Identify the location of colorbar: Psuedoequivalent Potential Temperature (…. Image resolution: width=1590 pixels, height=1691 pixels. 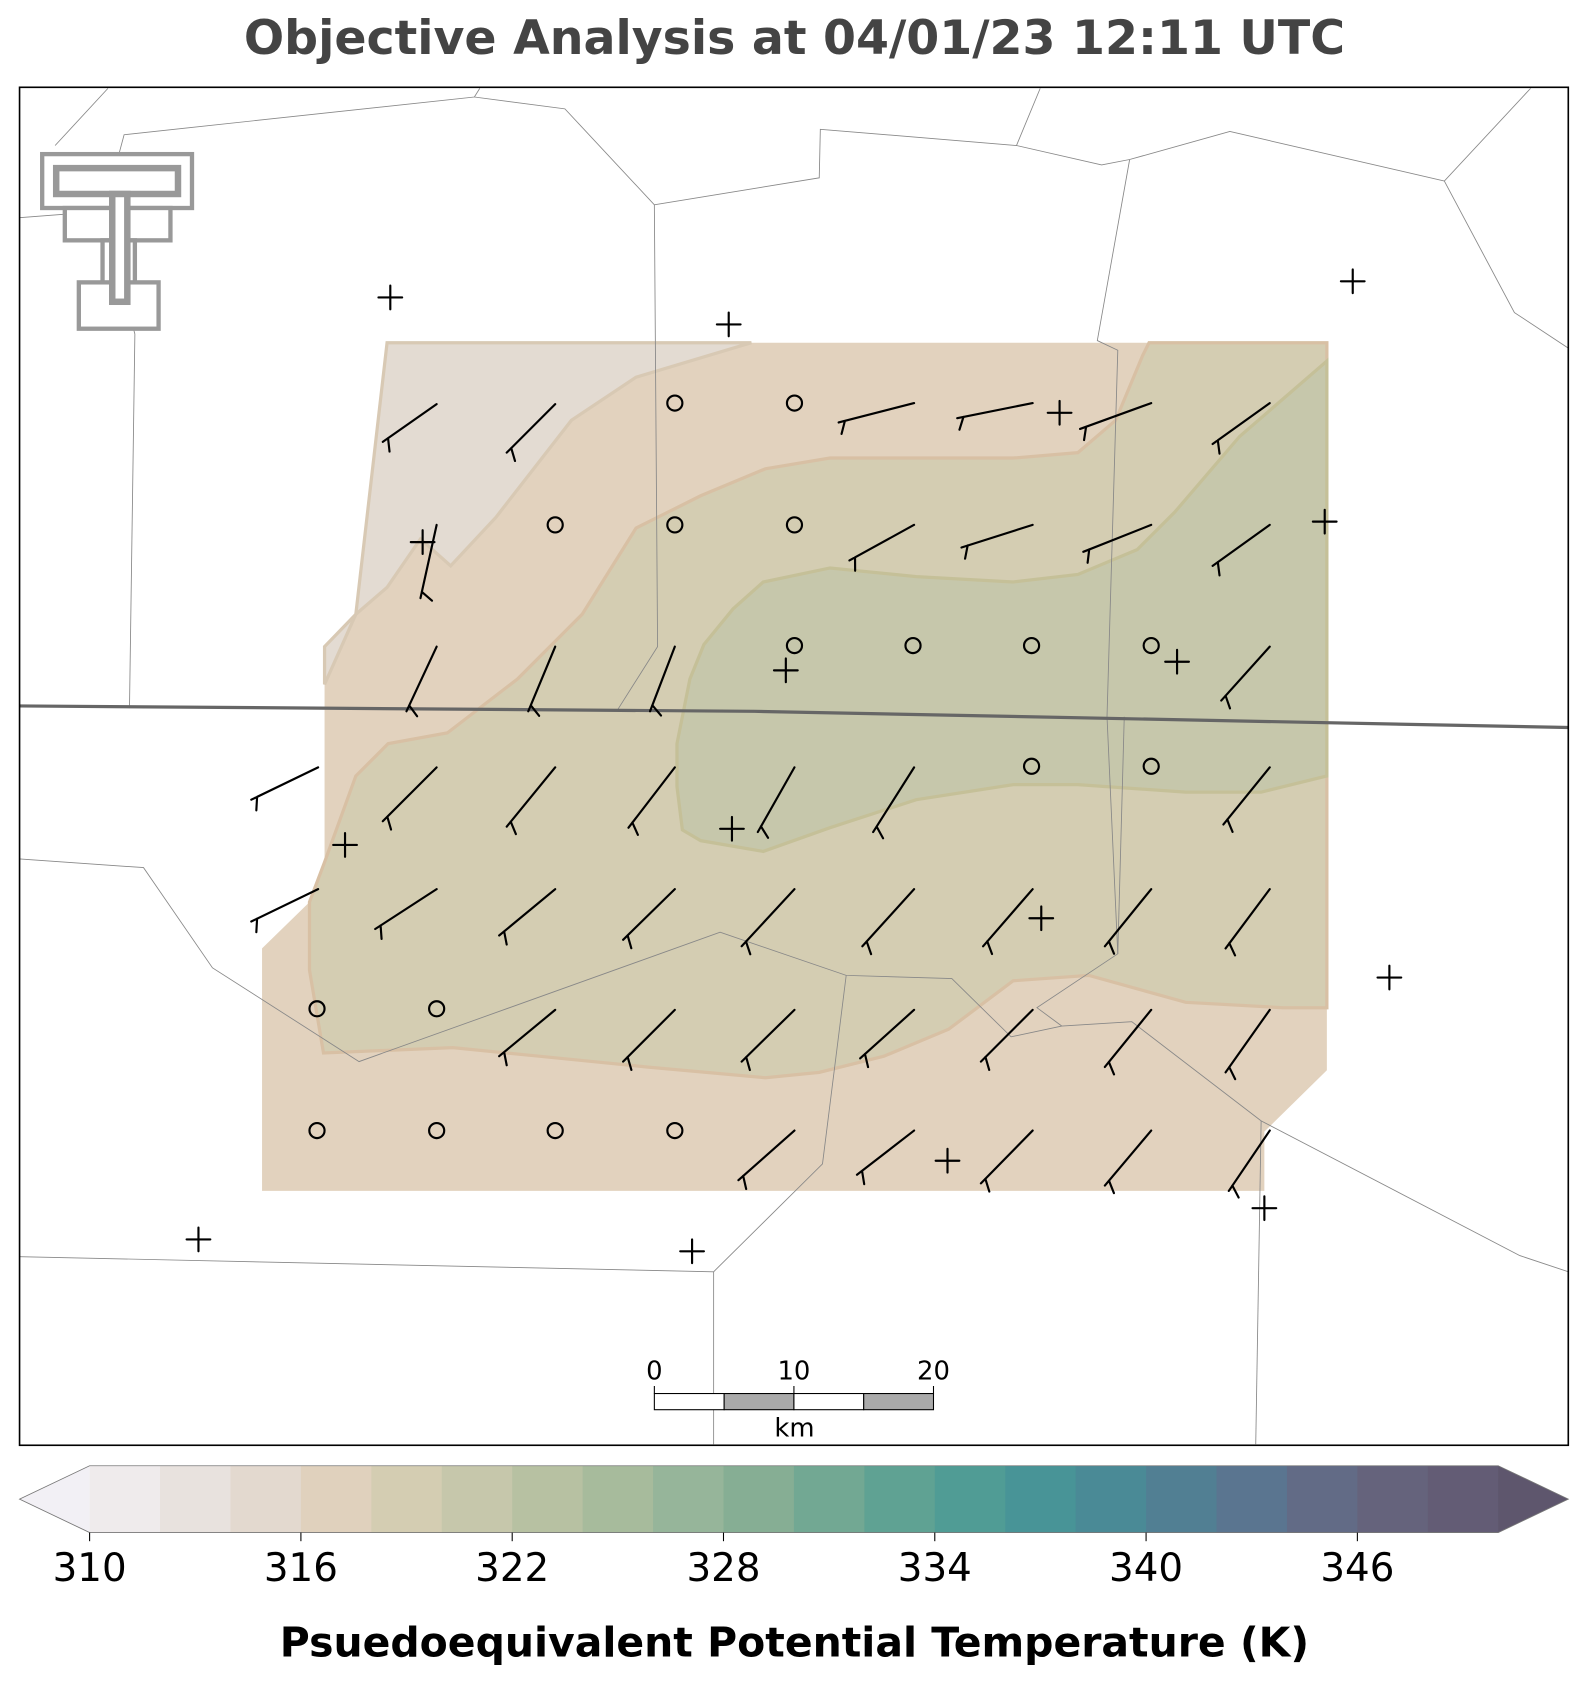
(794, 1566).